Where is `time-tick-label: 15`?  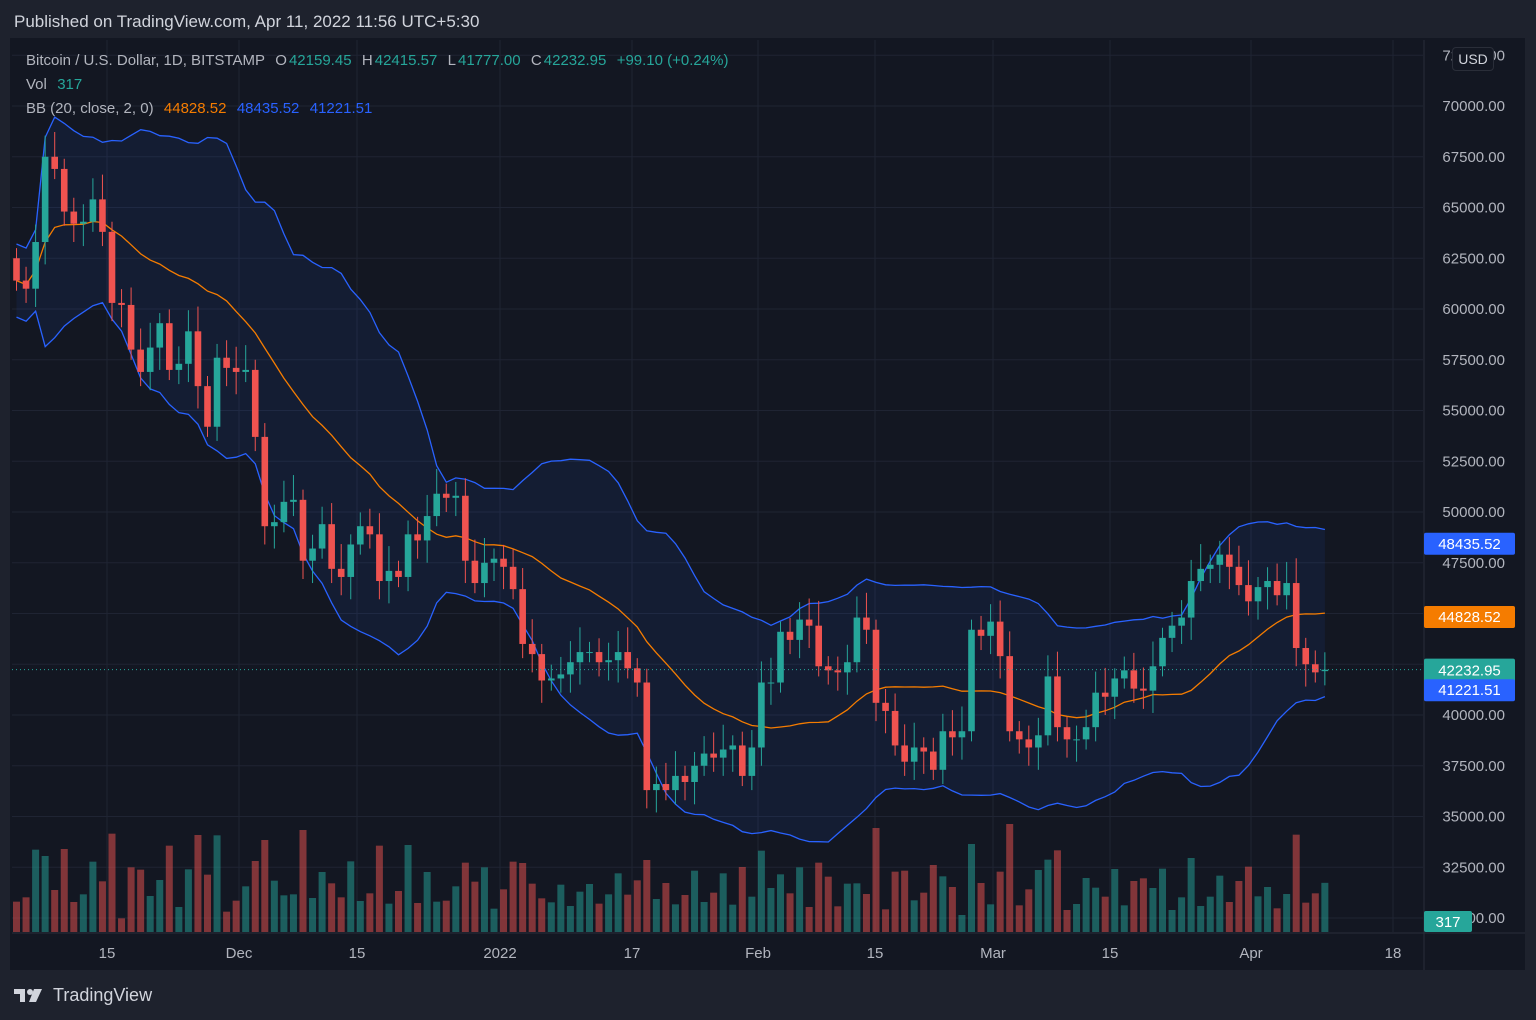 time-tick-label: 15 is located at coordinates (107, 953).